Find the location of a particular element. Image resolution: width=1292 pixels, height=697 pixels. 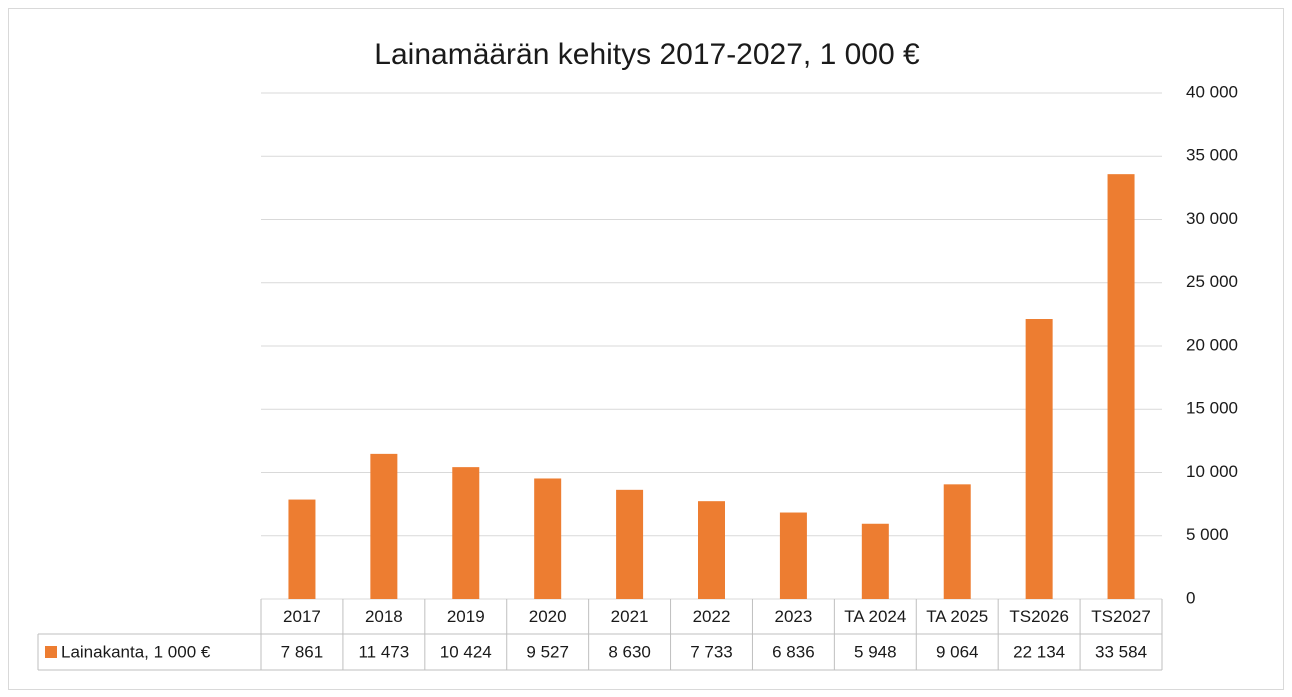

value-label: 22 134 is located at coordinates (1039, 651).